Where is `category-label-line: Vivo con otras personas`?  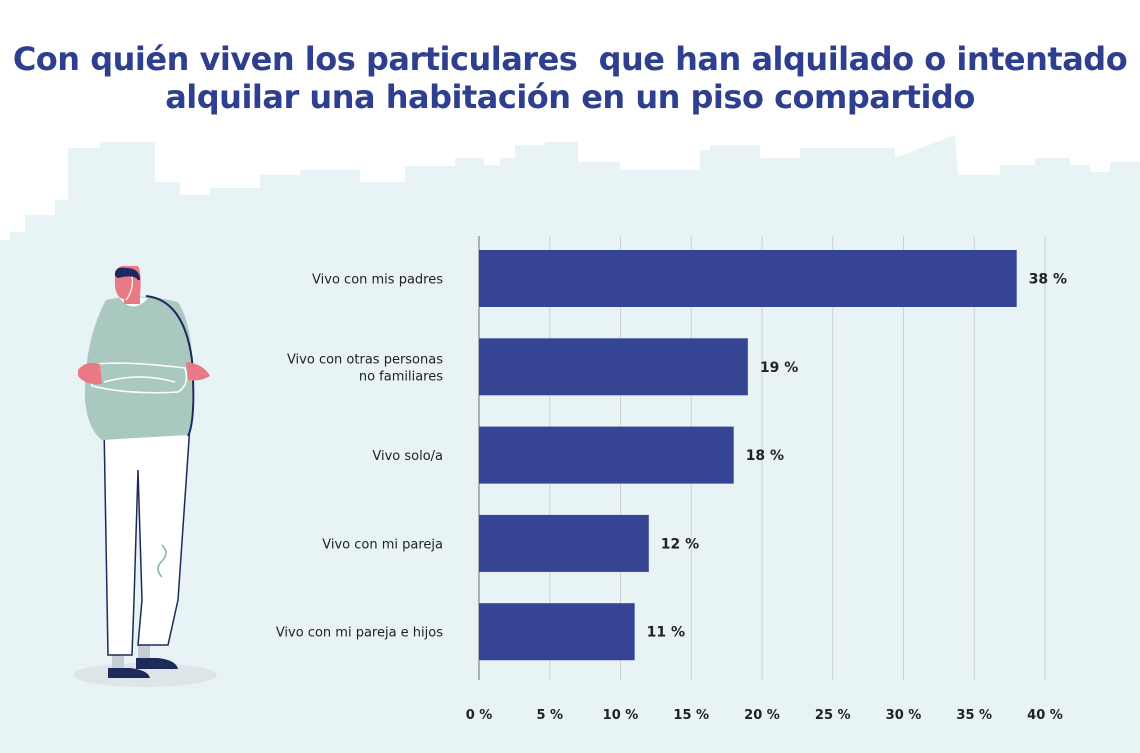
category-label-line: Vivo con otras personas is located at coordinates (365, 359).